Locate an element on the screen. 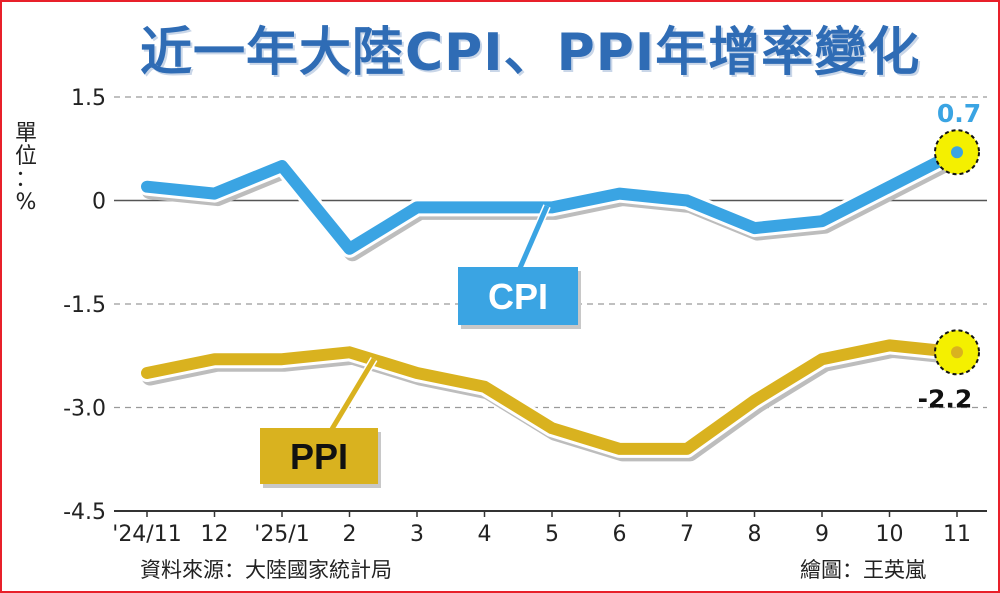 This screenshot has width=1000, height=593. x-tick-label: 3 is located at coordinates (417, 534).